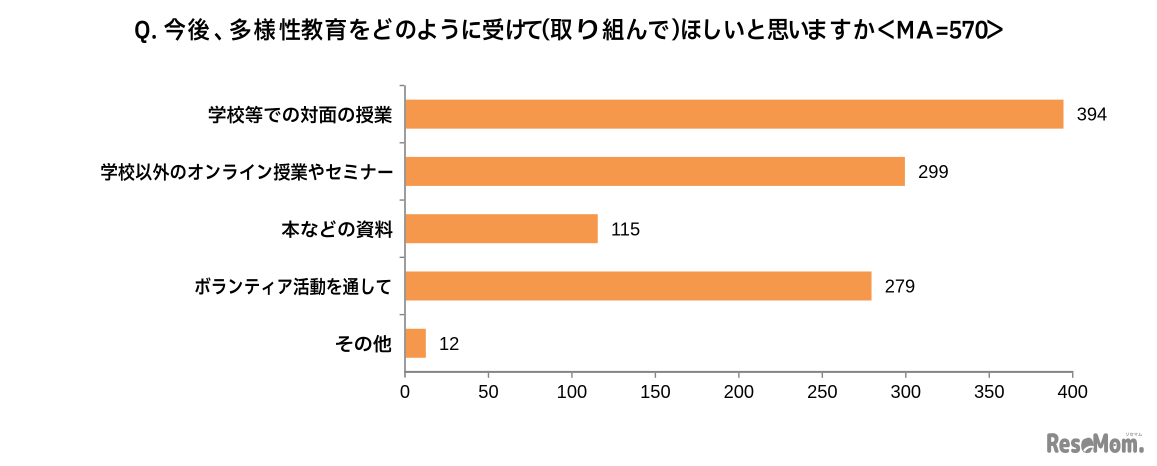 The height and width of the screenshot is (466, 1157). Describe the element at coordinates (822, 391) in the screenshot. I see `svg-text: 250` at that location.